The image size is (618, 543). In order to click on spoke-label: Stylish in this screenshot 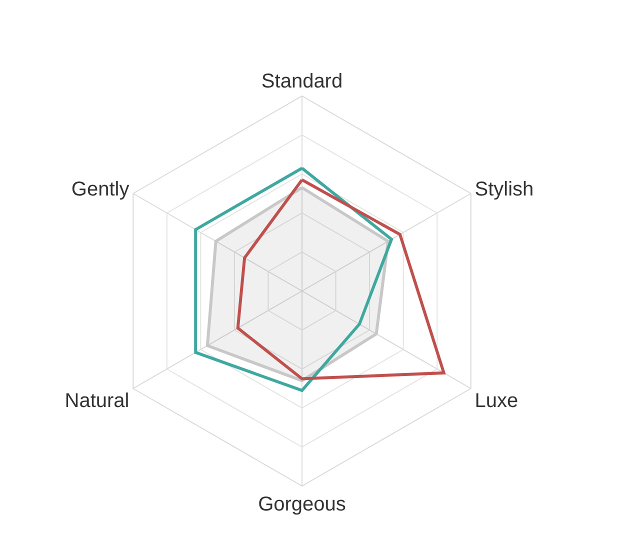, I will do `click(504, 189)`.